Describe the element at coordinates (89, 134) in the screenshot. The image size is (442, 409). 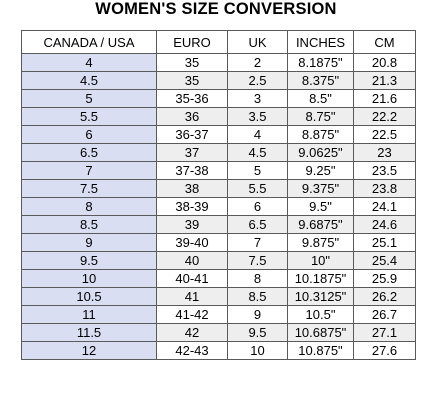
I see `cell-canada-usa: 6` at that location.